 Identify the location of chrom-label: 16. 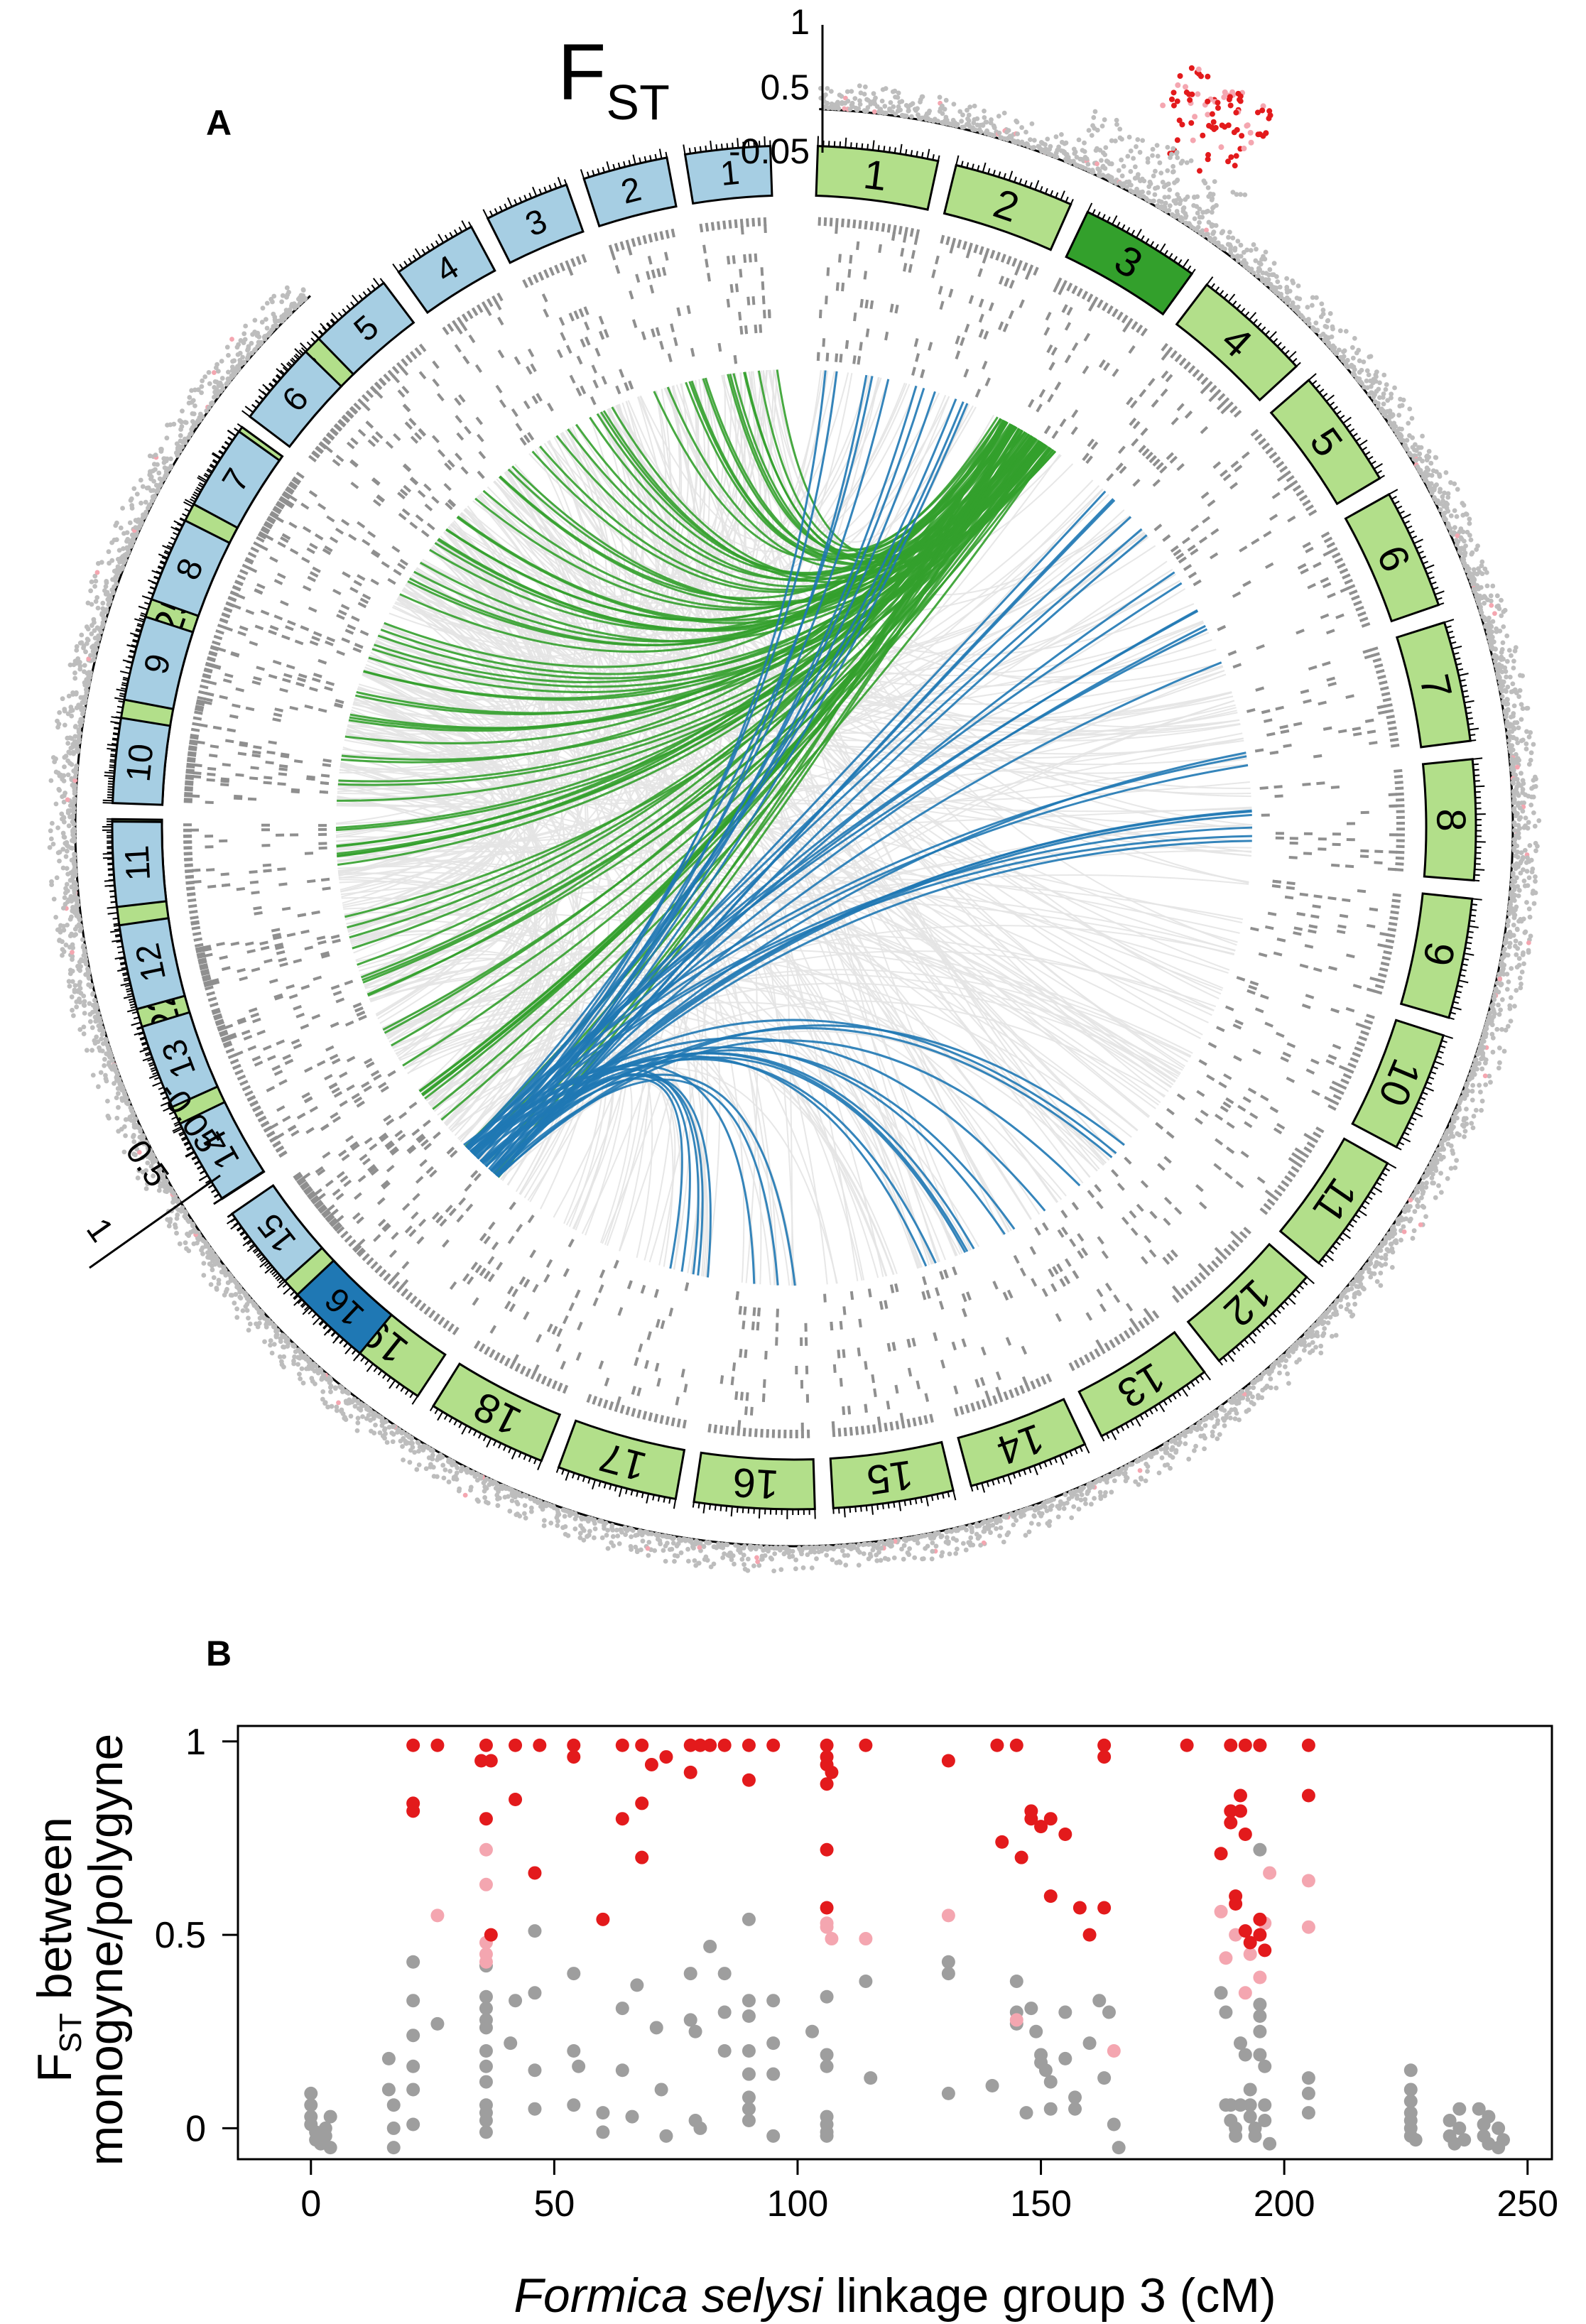
(756, 1483).